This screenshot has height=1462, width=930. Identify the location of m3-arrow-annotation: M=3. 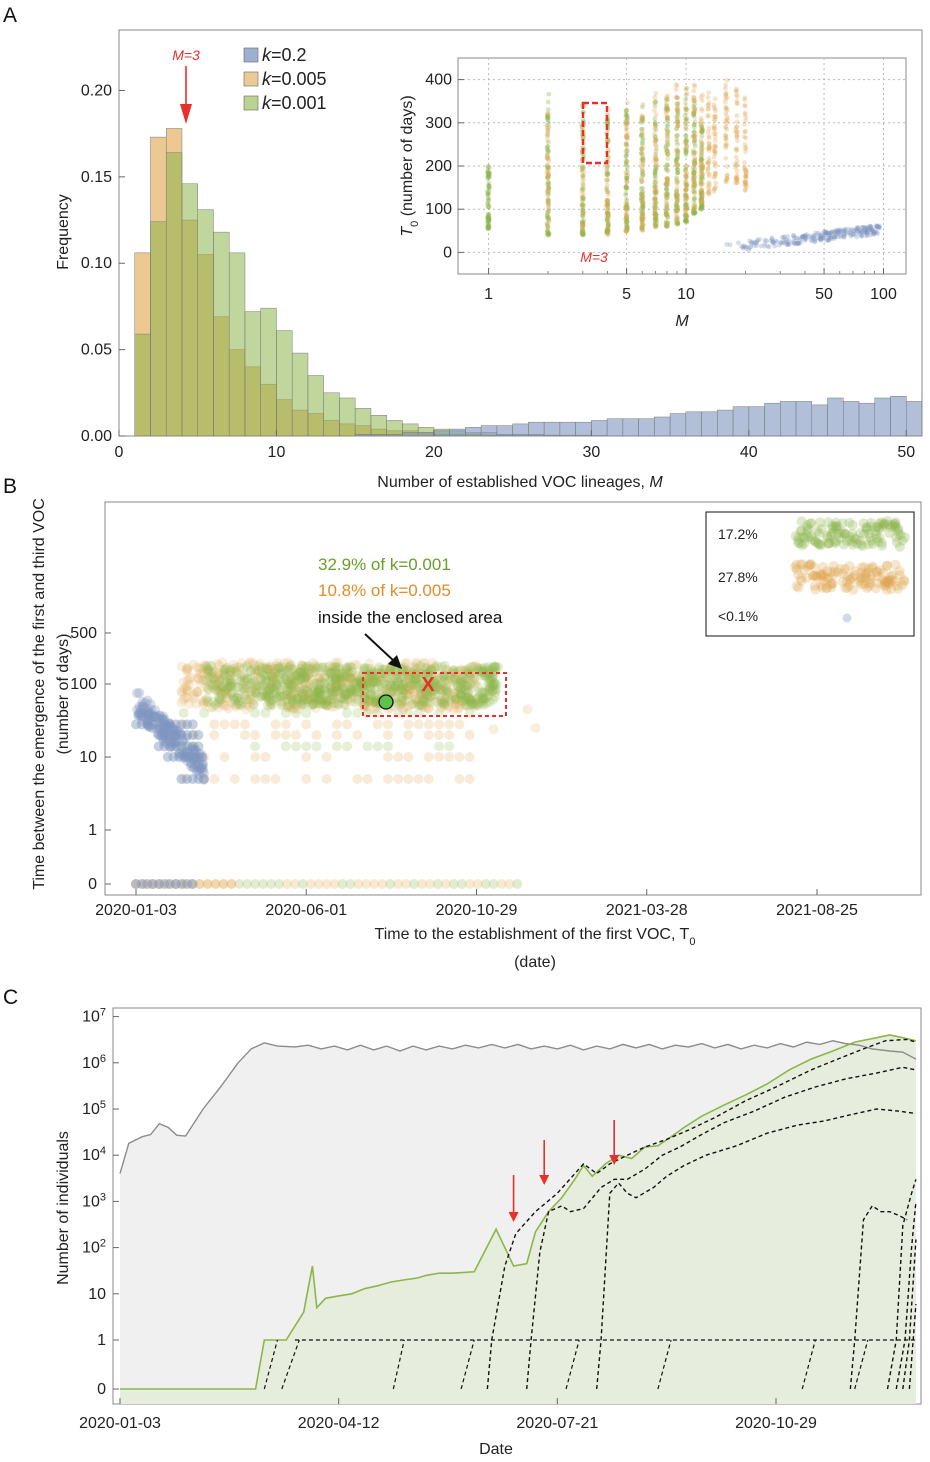
(186, 85).